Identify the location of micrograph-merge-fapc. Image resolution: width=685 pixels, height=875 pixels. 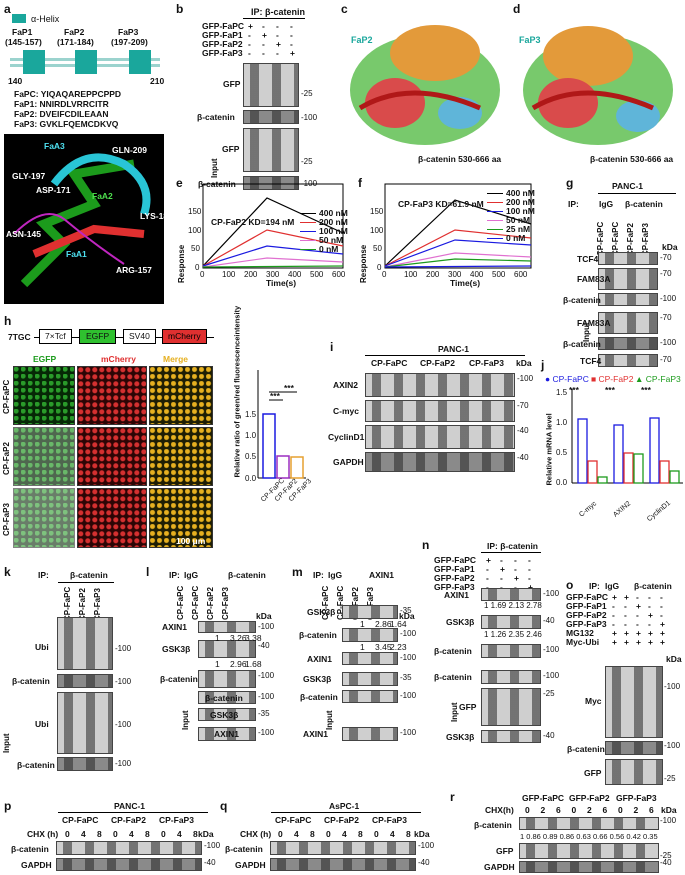
(181, 395).